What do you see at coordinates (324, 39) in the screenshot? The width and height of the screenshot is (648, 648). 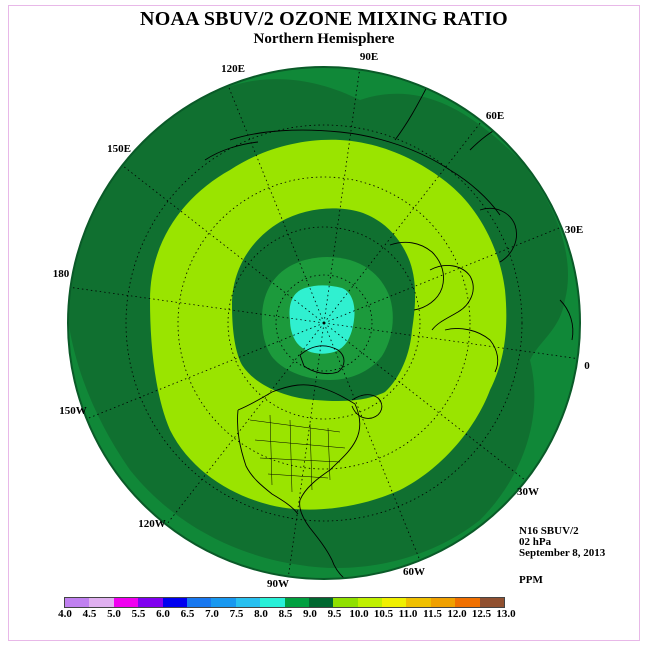 I see `map-subtitle: Northern Hemisphere` at bounding box center [324, 39].